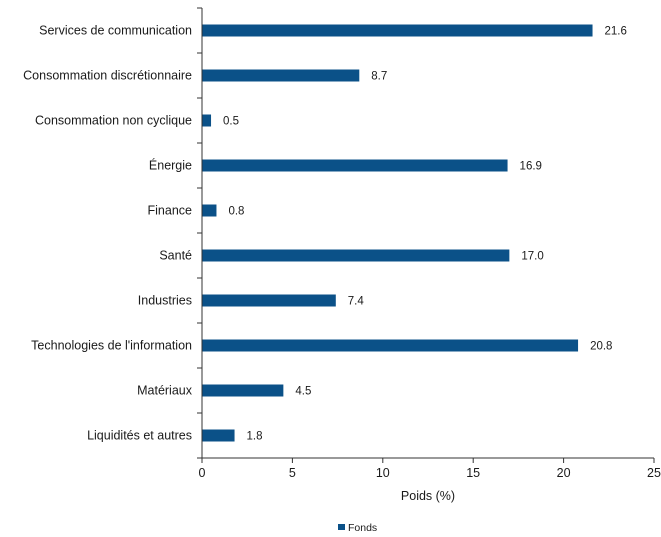  Describe the element at coordinates (303, 392) in the screenshot. I see `bar-value-label: 4.5` at that location.